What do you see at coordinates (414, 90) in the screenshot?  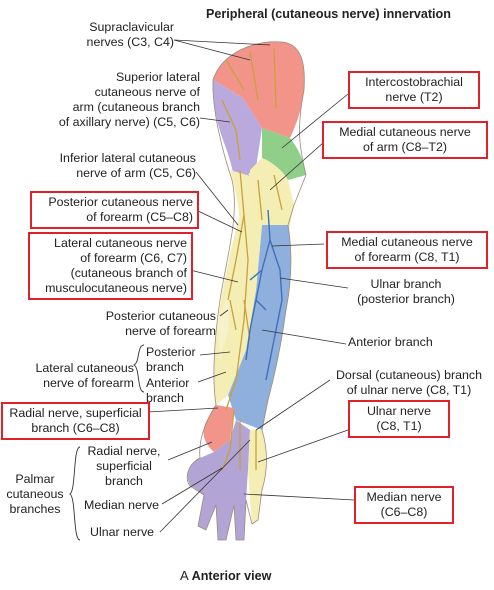 I see `label-intercostobrachial-nerve-boxed: Intercostobrachial nerve (T2)` at bounding box center [414, 90].